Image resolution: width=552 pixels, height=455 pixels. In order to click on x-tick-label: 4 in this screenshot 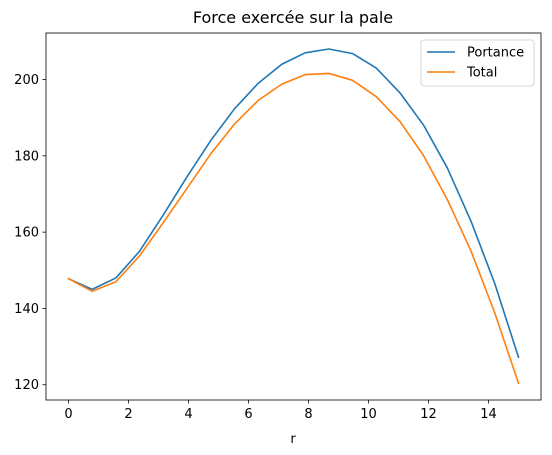, I will do `click(188, 414)`.